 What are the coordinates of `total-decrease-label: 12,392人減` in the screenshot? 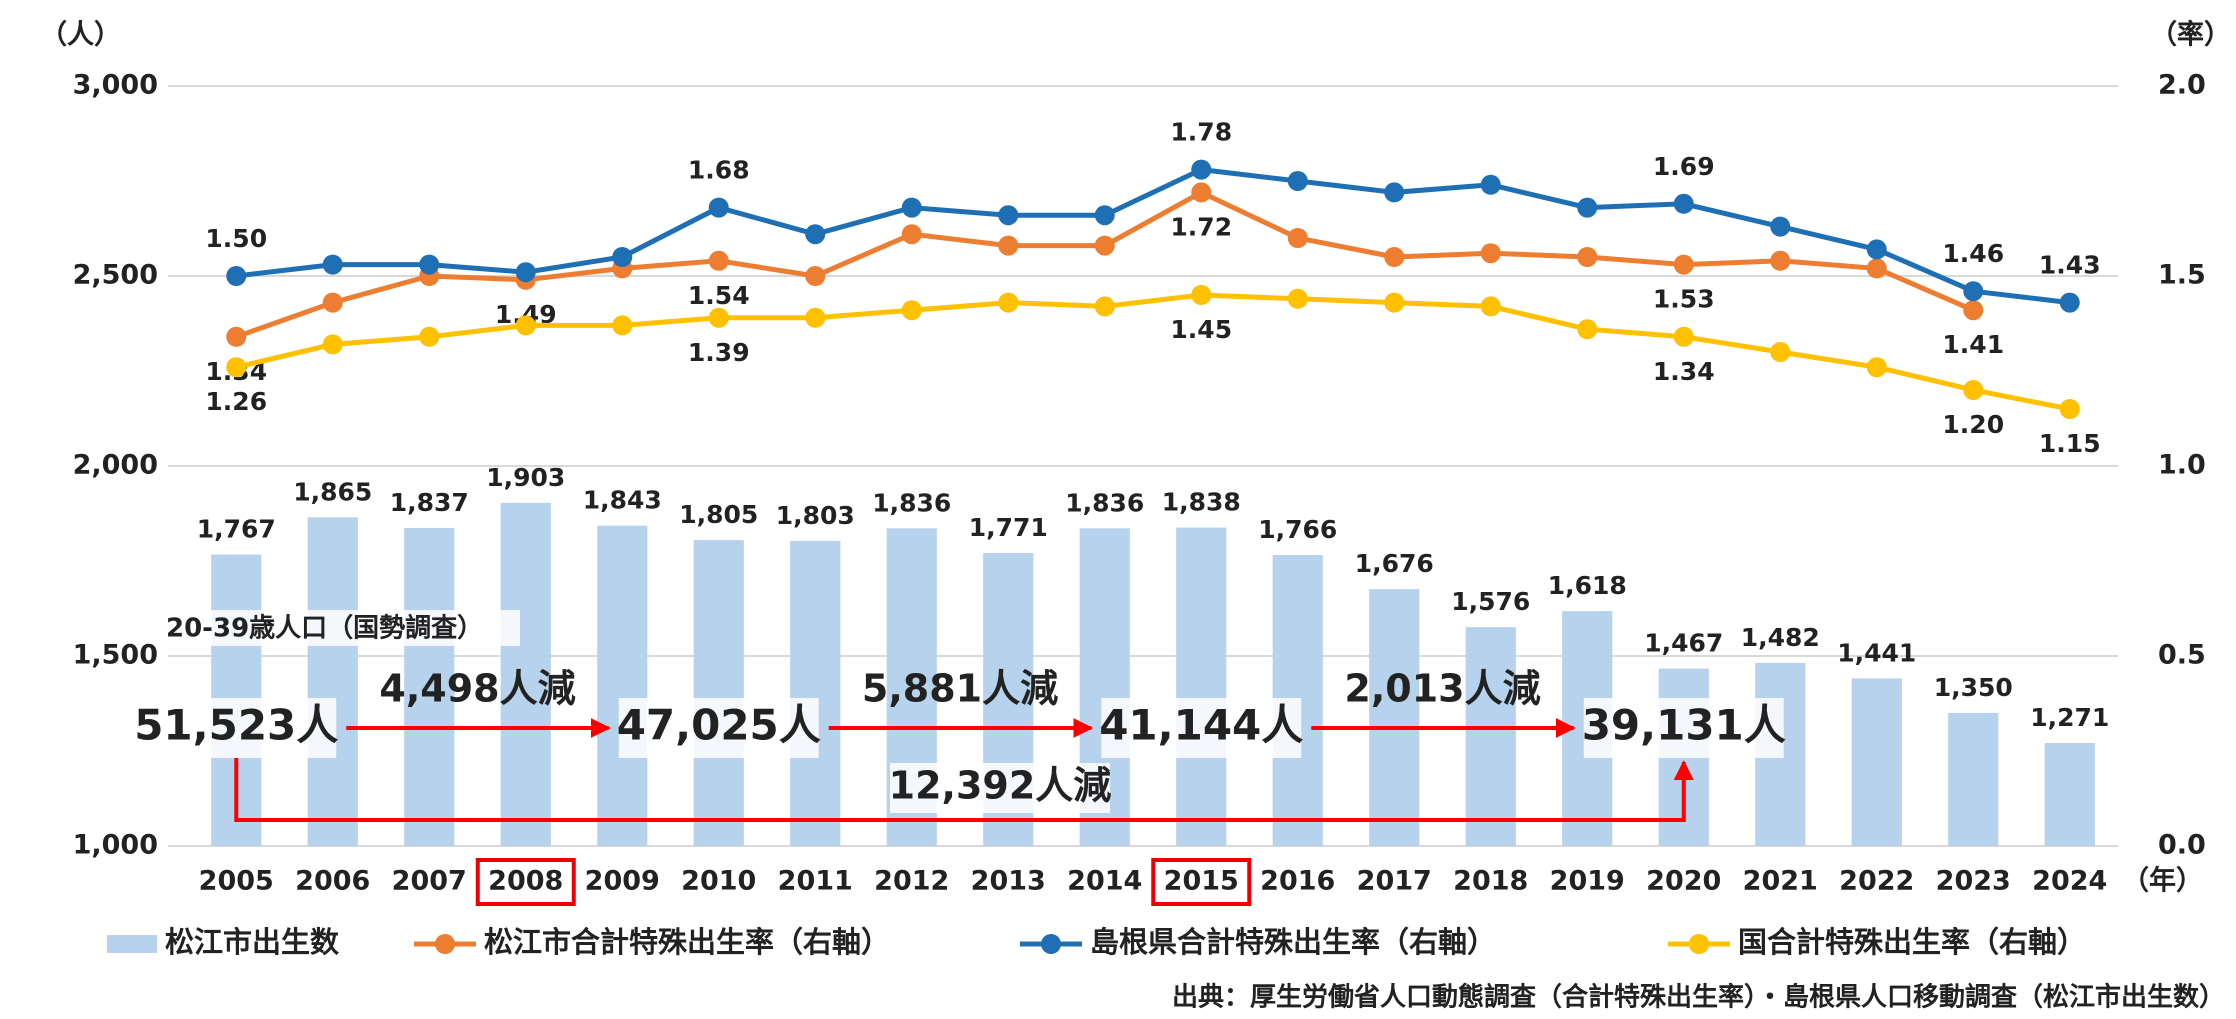 It's located at (1000, 786).